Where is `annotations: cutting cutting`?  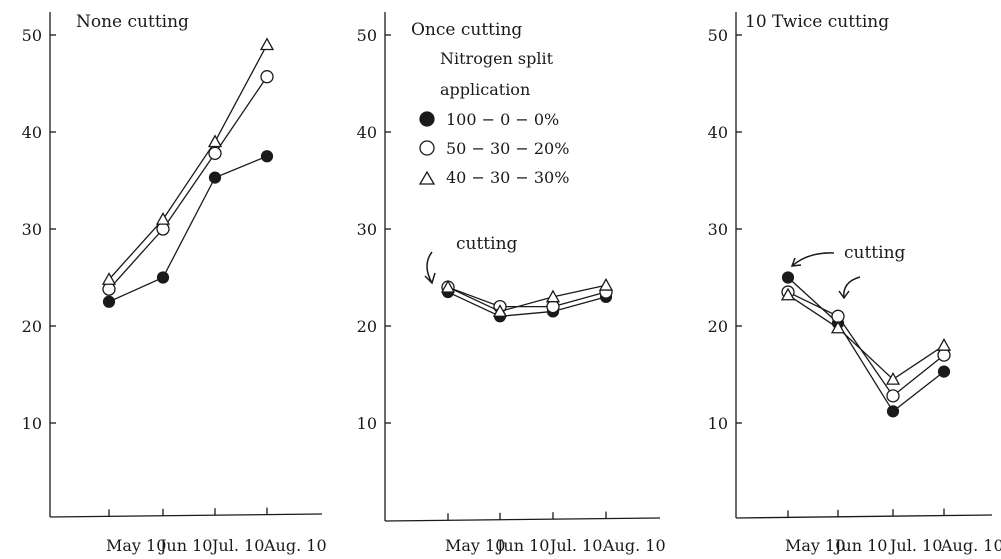 annotations: cutting cutting is located at coordinates (665, 267).